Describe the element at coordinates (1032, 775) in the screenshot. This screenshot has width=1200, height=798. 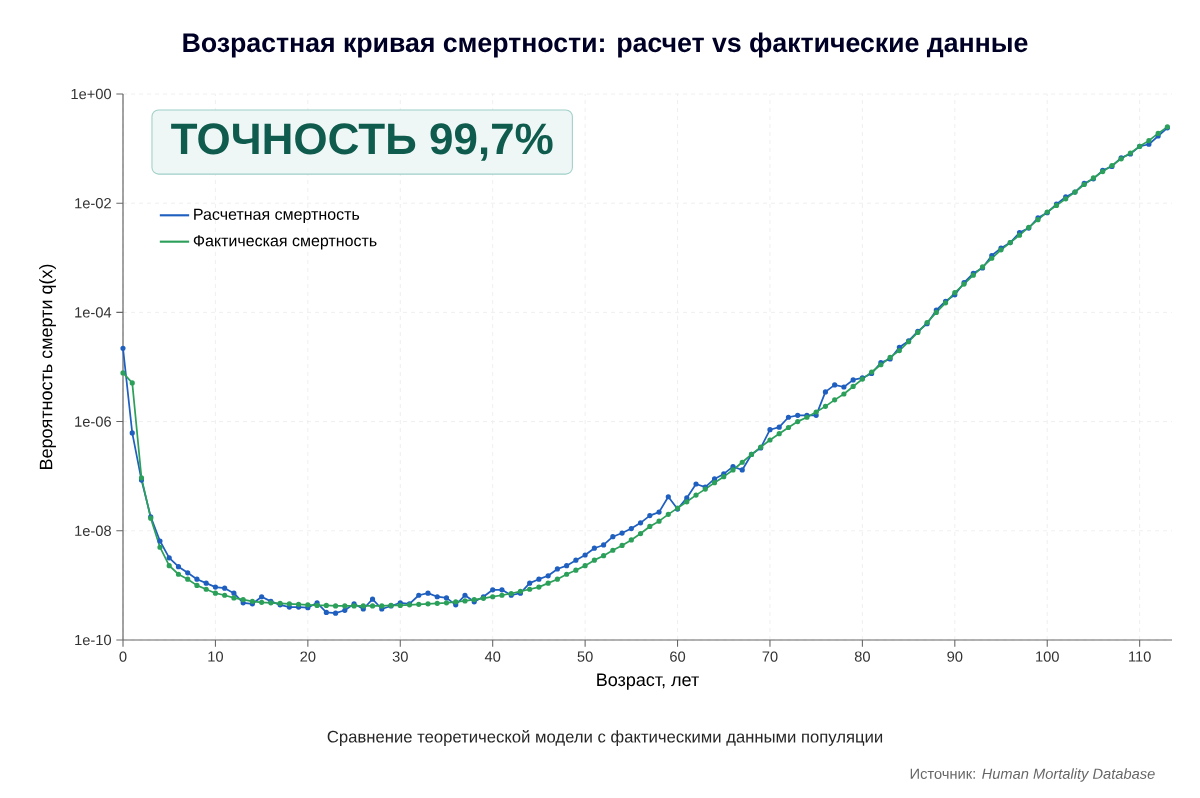
I see `text: Источник: Human Mortality Database` at that location.